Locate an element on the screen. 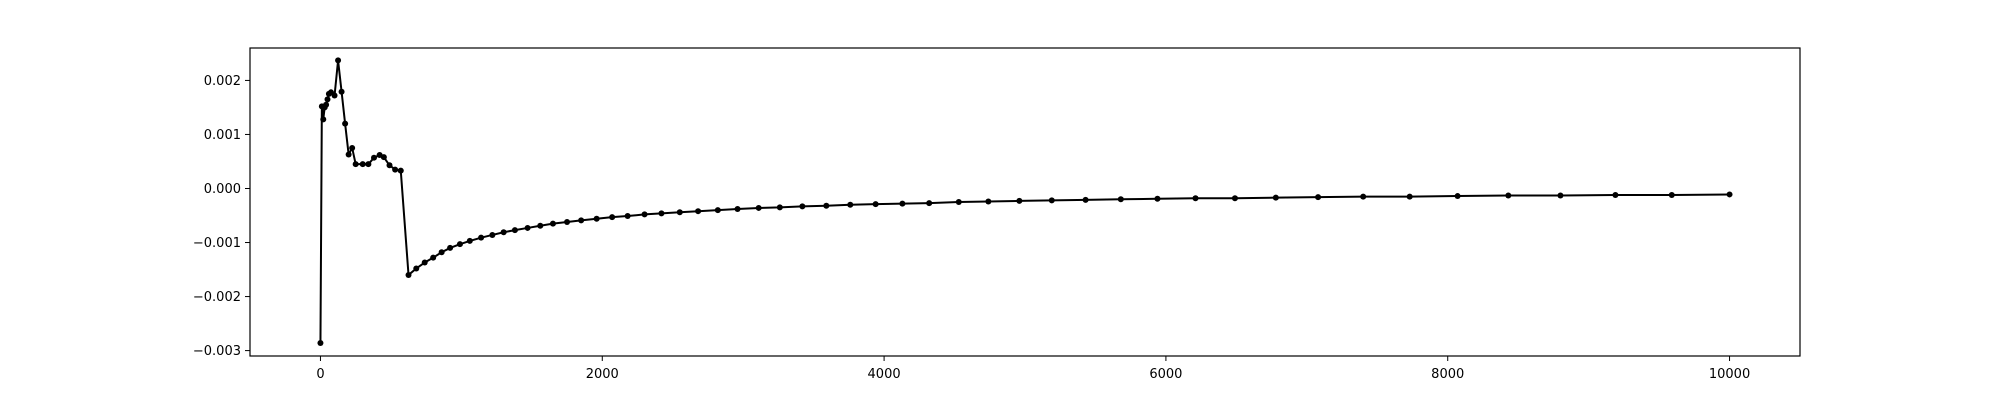 This screenshot has height=400, width=2000. y-tick-label: 0.002 is located at coordinates (222, 81).